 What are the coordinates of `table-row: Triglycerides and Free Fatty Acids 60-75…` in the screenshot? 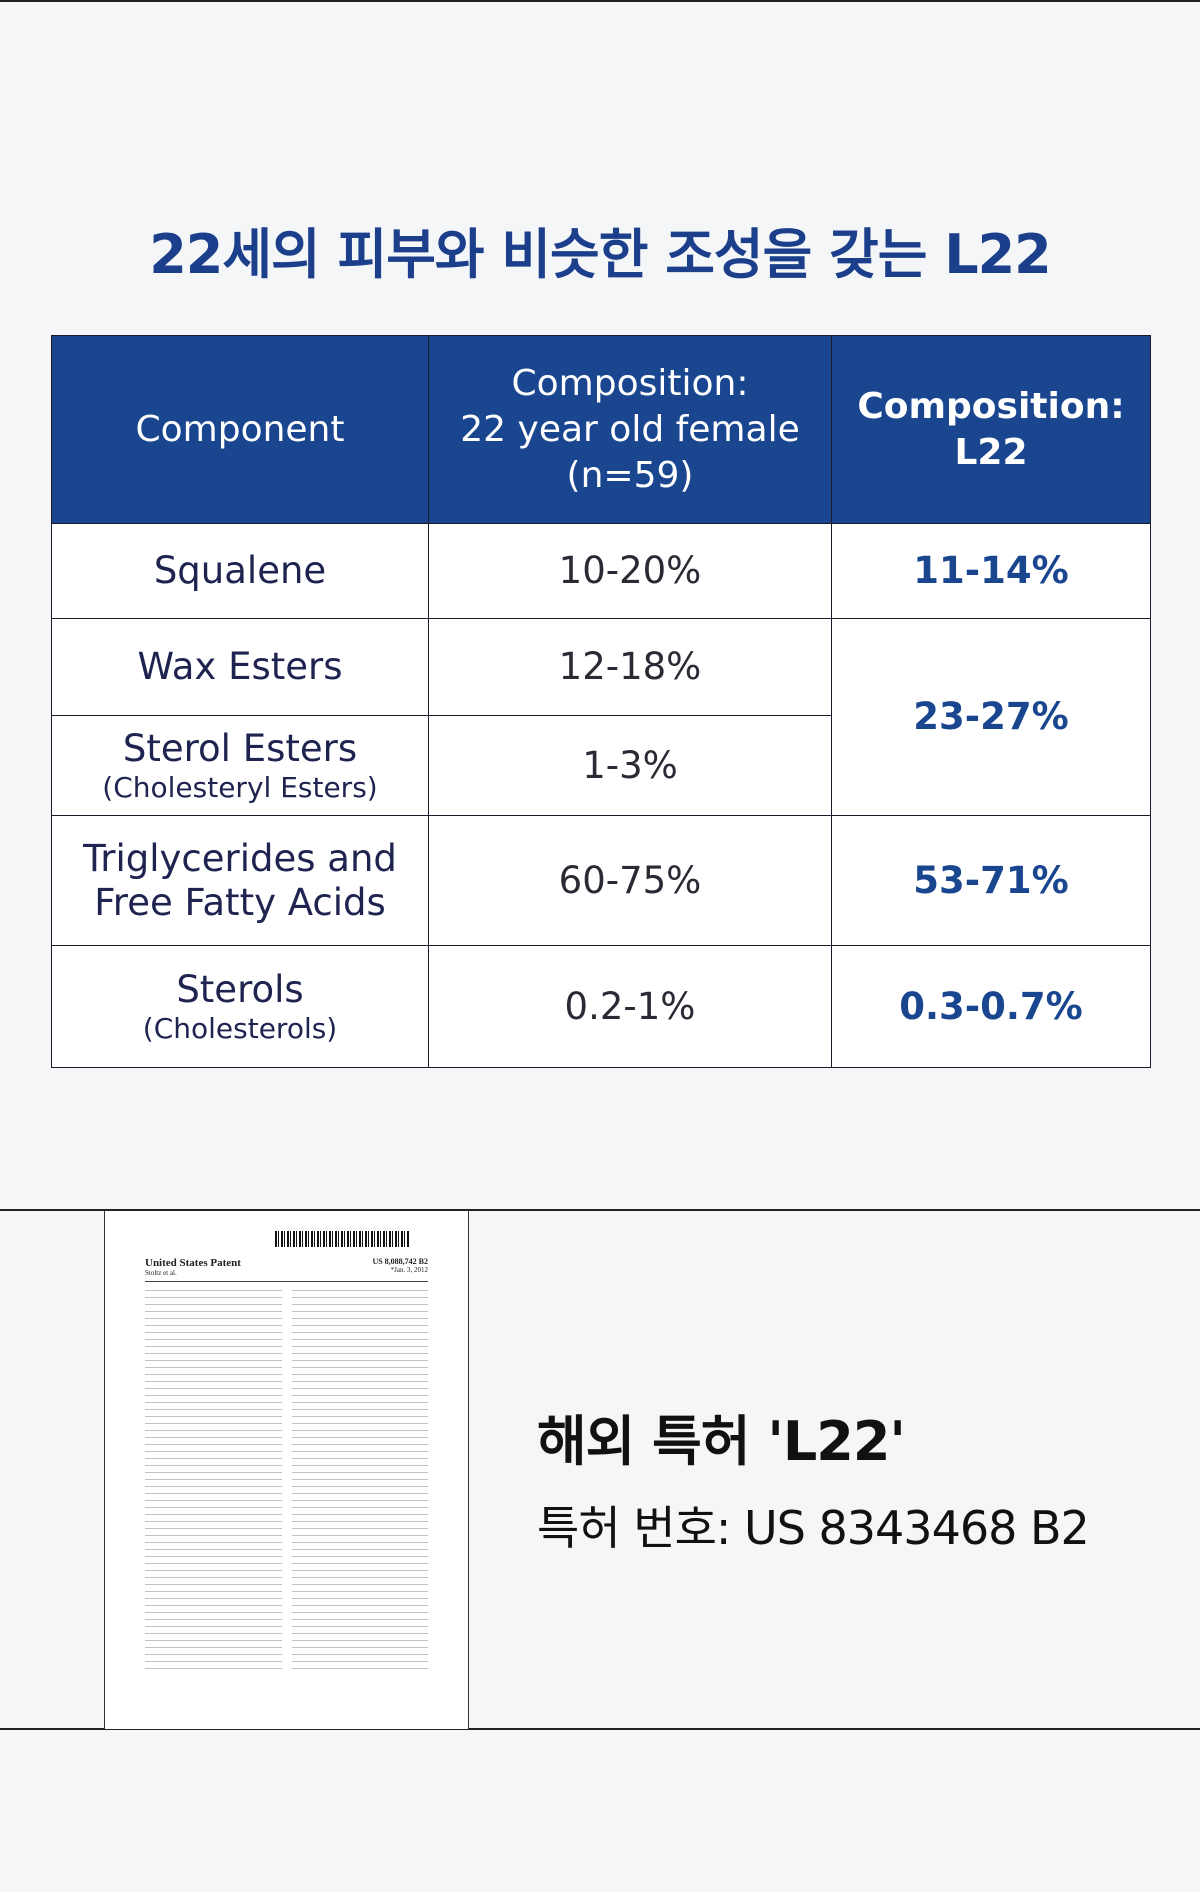 It's located at (601, 880).